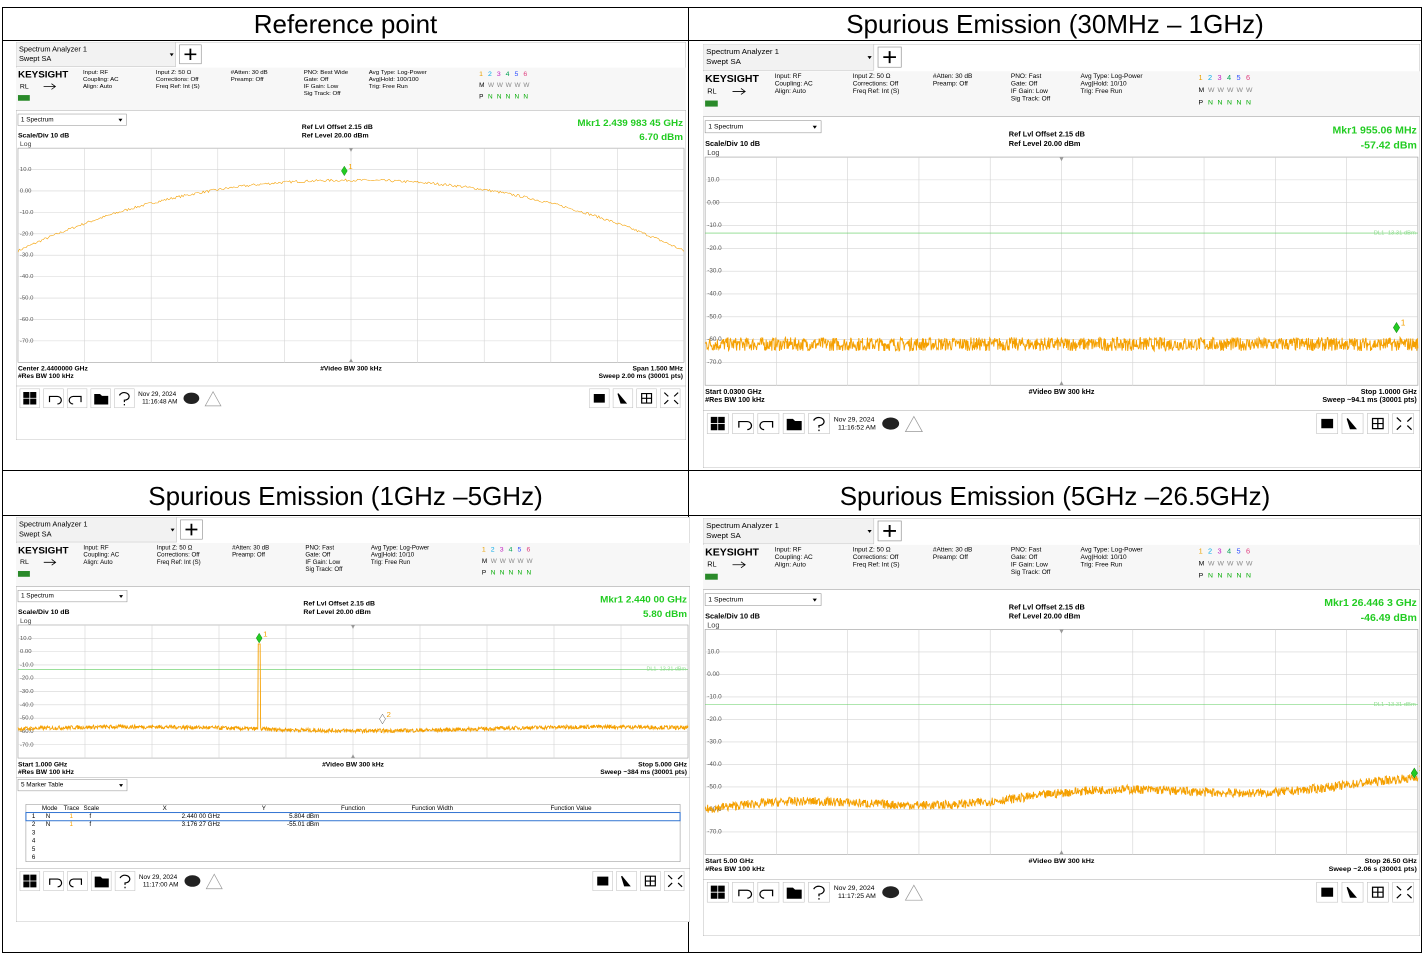 The height and width of the screenshot is (954, 1424). Describe the element at coordinates (1201, 552) in the screenshot. I see `trace-number: 1` at that location.